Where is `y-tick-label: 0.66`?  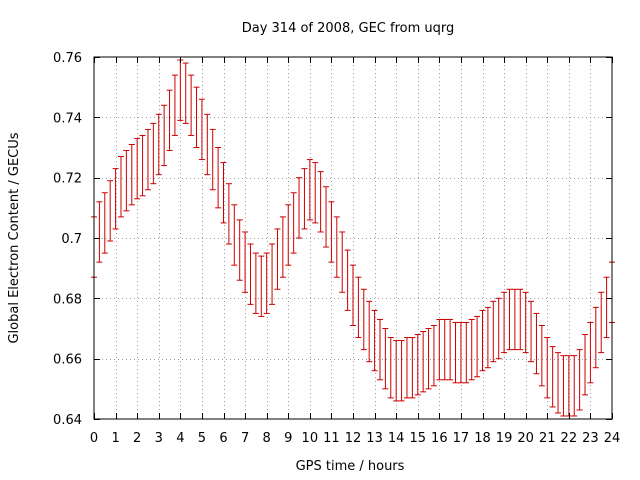
y-tick-label: 0.66 is located at coordinates (67, 360).